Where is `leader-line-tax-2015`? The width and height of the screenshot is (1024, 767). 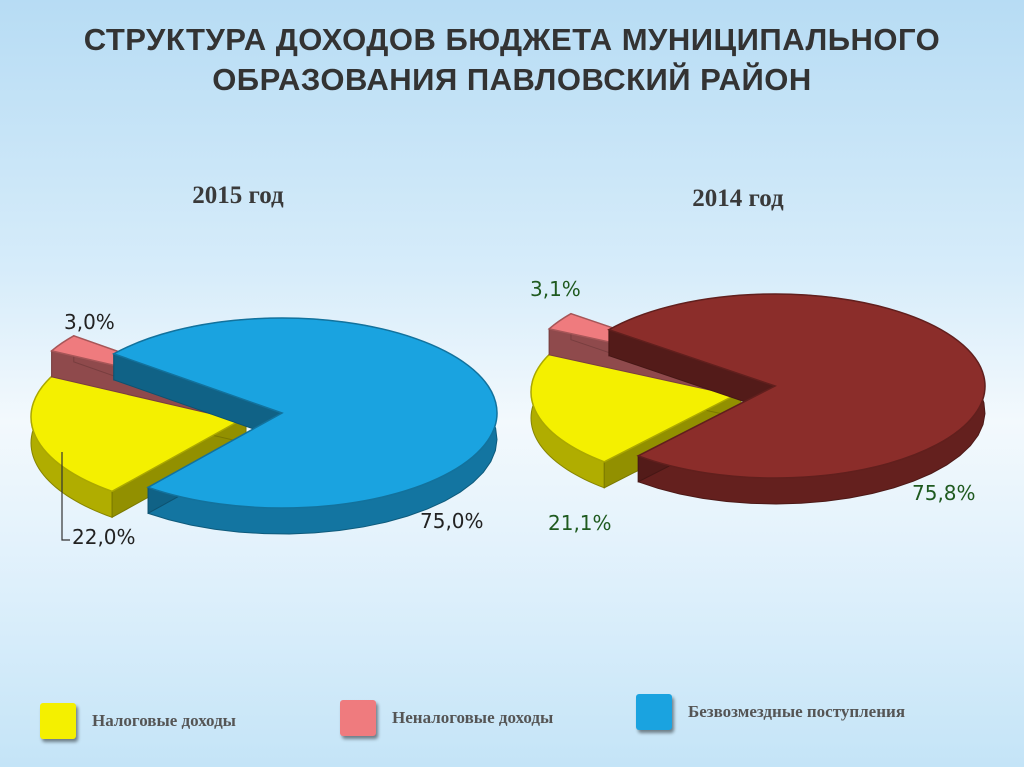
leader-line-tax-2015 is located at coordinates (65, 496).